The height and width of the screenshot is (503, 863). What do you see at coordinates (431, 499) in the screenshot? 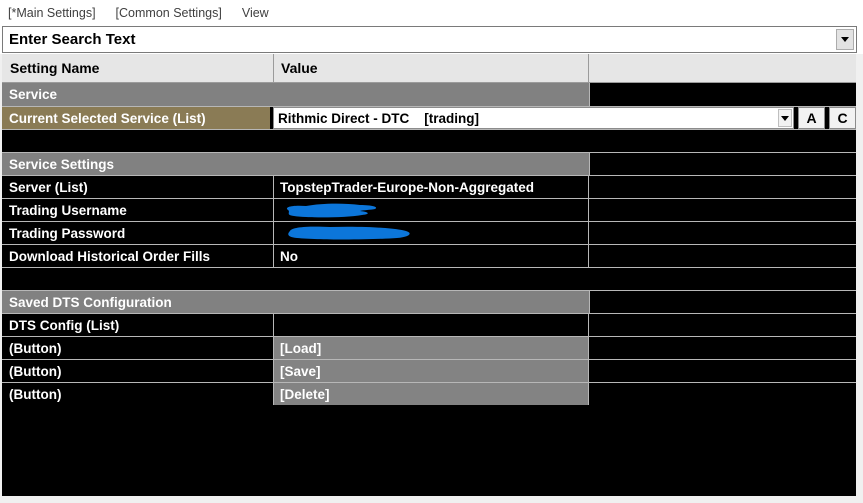
I see `window-bottom-edge` at bounding box center [431, 499].